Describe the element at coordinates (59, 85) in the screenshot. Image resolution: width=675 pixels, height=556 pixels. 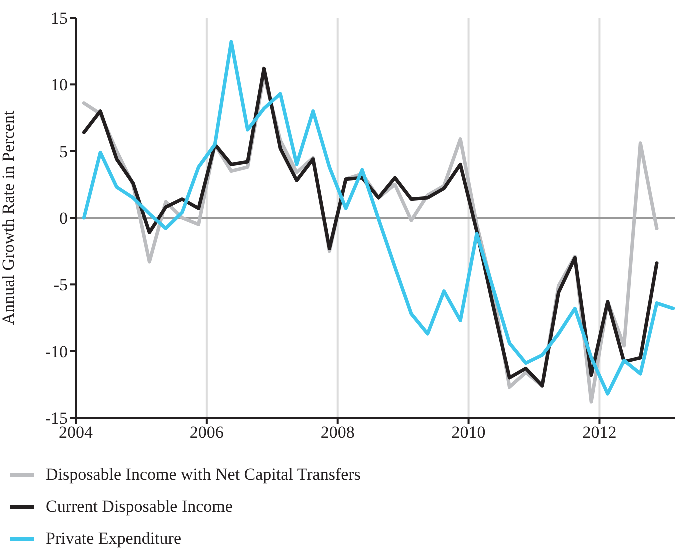
I see `y-tick-label: 10` at that location.